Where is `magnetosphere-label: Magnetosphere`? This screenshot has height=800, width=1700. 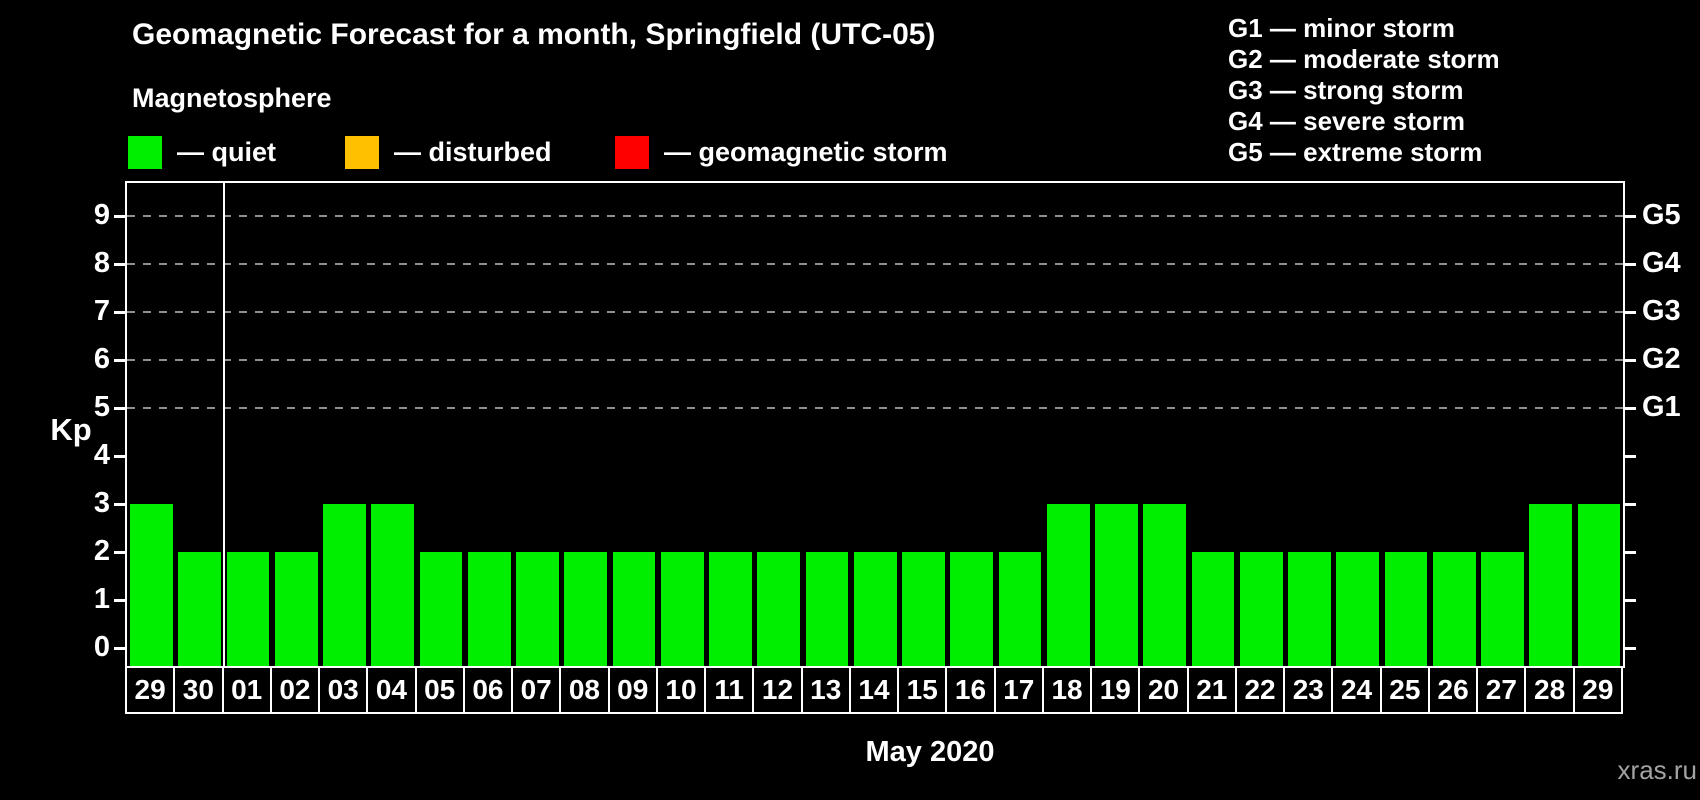
magnetosphere-label: Magnetosphere is located at coordinates (232, 98).